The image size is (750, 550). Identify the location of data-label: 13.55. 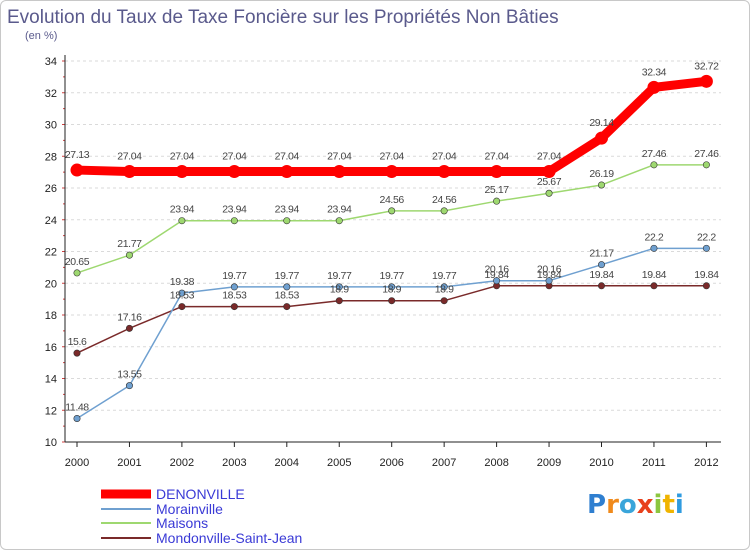
(129, 375).